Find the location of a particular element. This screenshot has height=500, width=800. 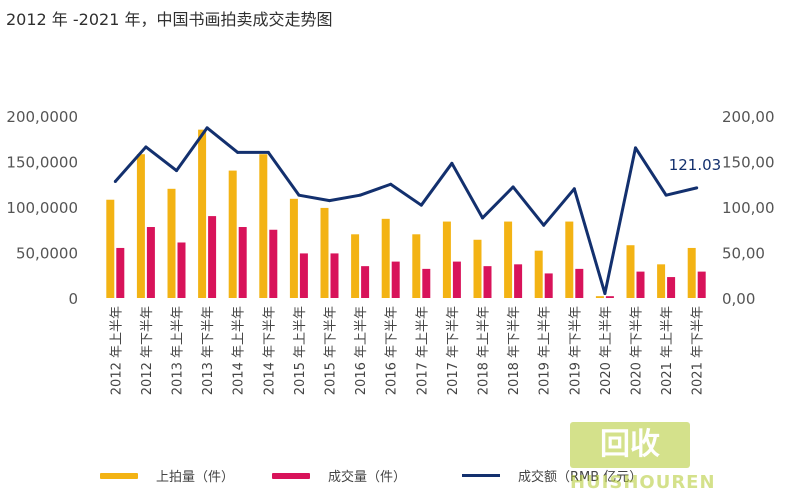

category-label: 2013 年上半年 is located at coordinates (178, 350).